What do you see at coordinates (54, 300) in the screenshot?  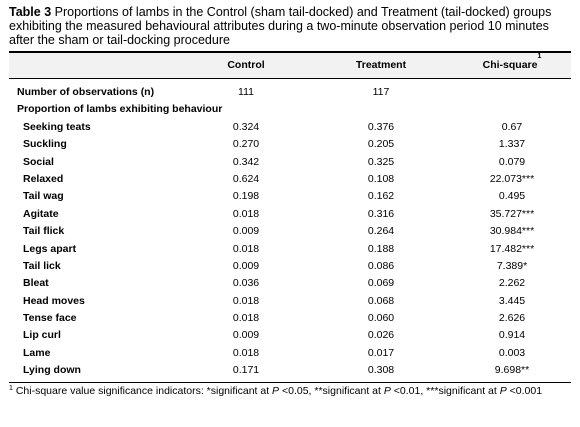 I see `behaviour-label: Head moves` at bounding box center [54, 300].